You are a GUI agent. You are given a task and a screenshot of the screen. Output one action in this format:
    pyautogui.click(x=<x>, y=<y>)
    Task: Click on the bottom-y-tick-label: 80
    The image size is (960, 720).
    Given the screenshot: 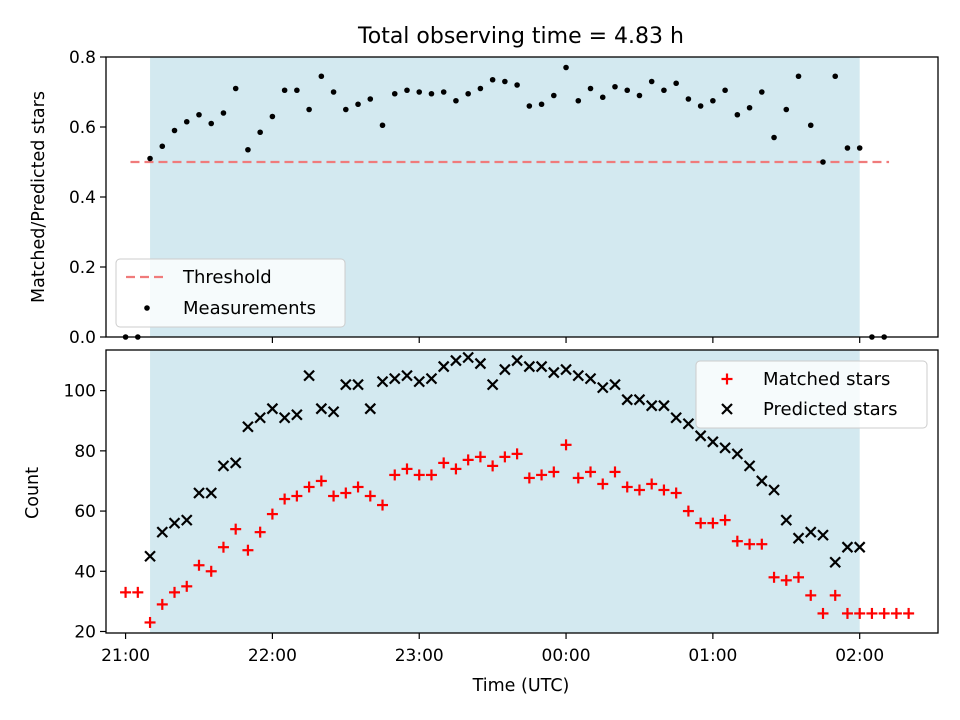 What is the action you would take?
    pyautogui.click(x=85, y=452)
    